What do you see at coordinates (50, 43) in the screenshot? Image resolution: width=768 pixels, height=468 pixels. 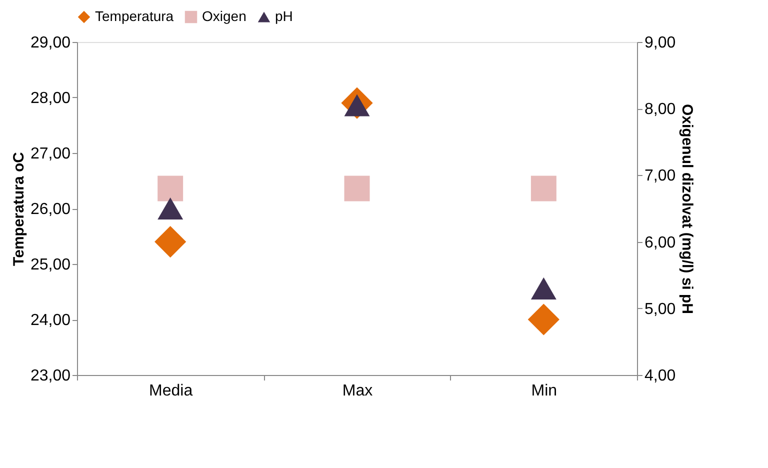 I see `y-tick-label: 29,00` at bounding box center [50, 43].